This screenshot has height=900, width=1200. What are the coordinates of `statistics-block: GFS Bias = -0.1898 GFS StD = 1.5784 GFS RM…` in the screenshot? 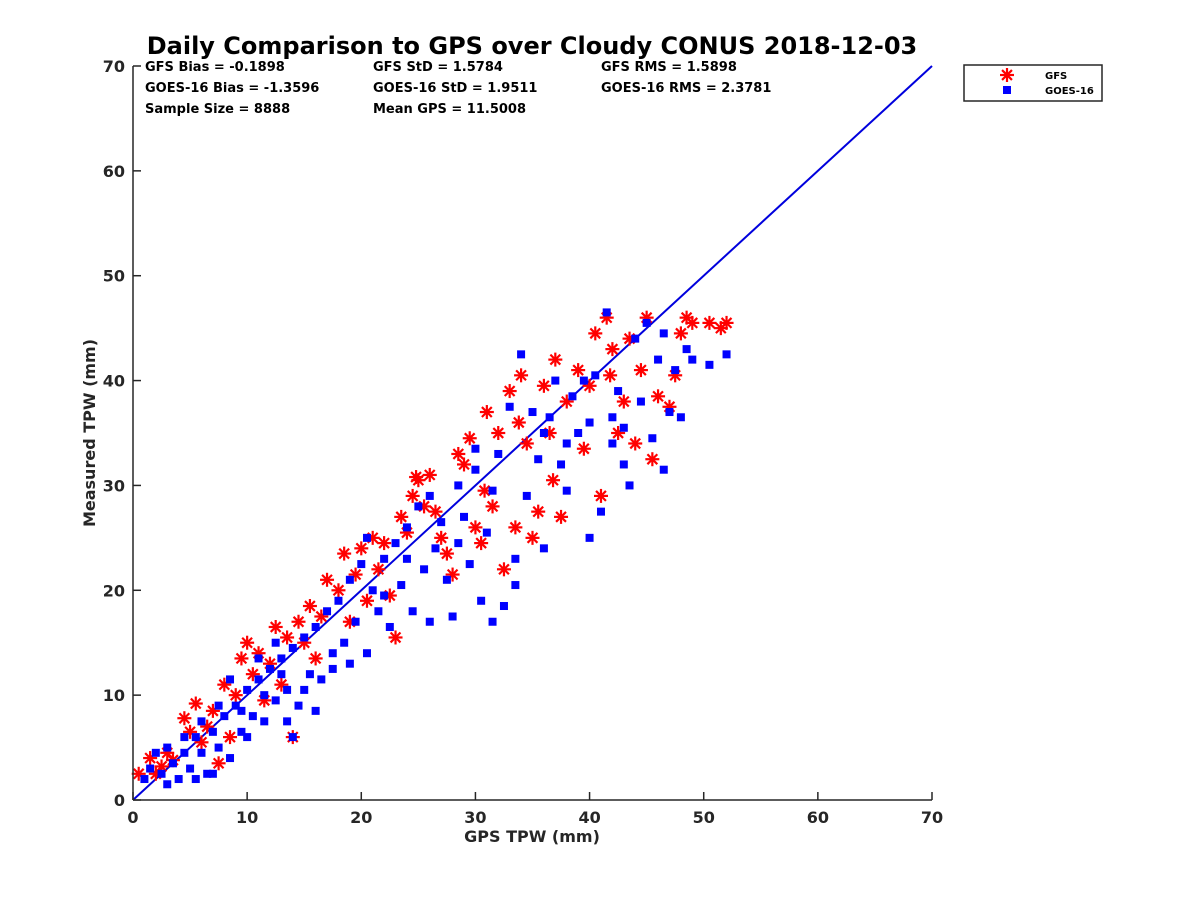 It's located at (458, 88).